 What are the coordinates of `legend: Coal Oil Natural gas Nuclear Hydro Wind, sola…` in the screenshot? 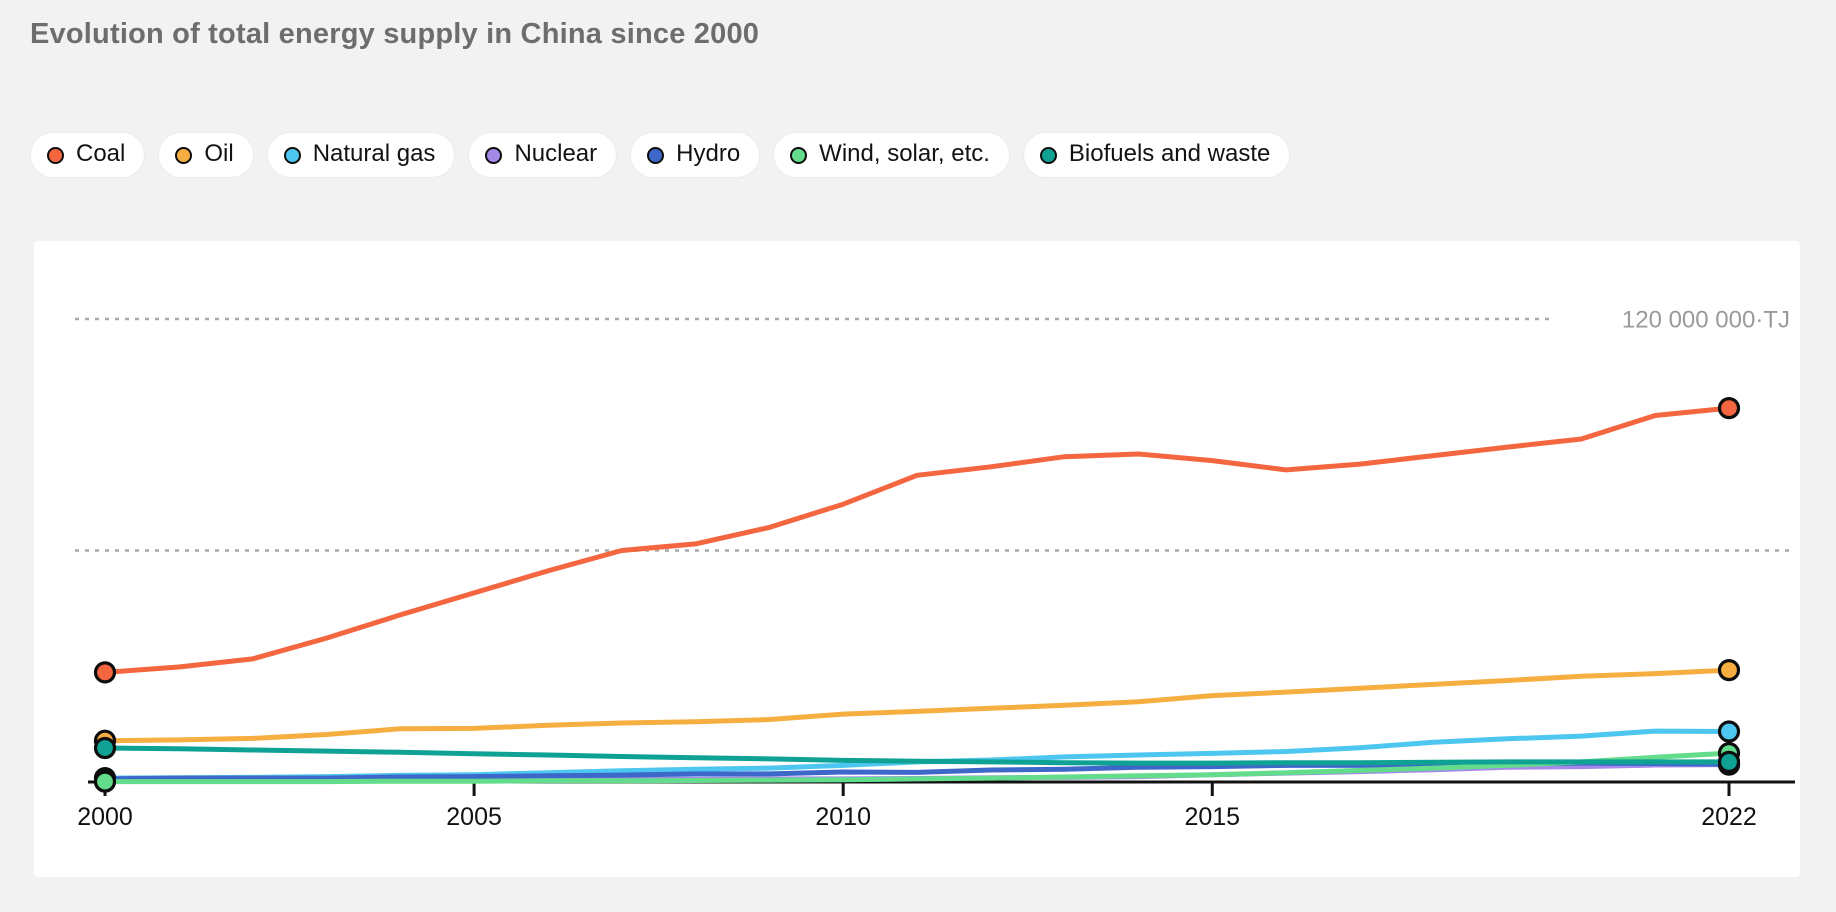 It's located at (660, 155).